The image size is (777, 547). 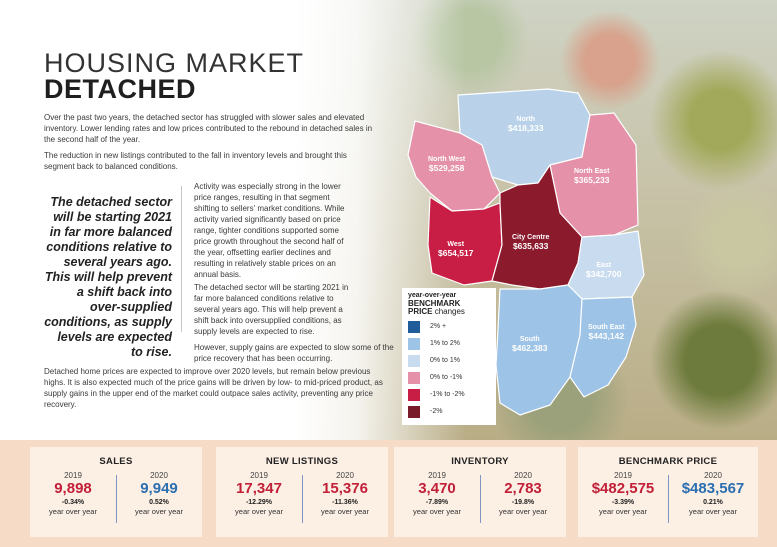 What do you see at coordinates (606, 332) in the screenshot?
I see `label-south-east: South East $443,142` at bounding box center [606, 332].